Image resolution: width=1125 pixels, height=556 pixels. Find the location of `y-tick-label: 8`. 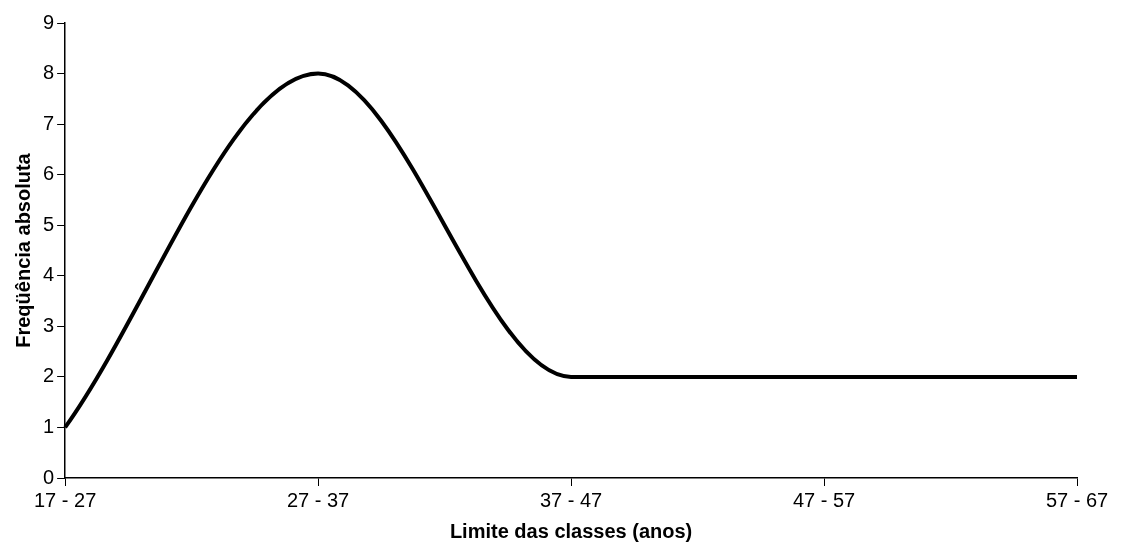

y-tick-label: 8 is located at coordinates (49, 72).